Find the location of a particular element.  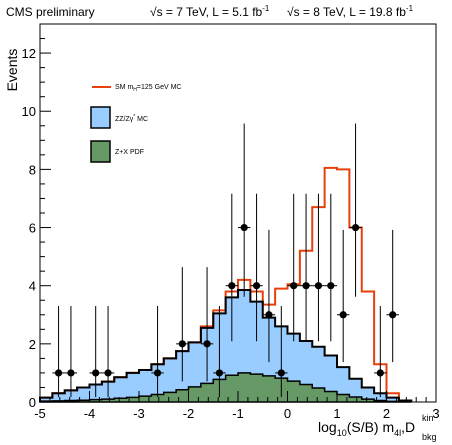

x-title-sup3: kin is located at coordinates (428, 418).